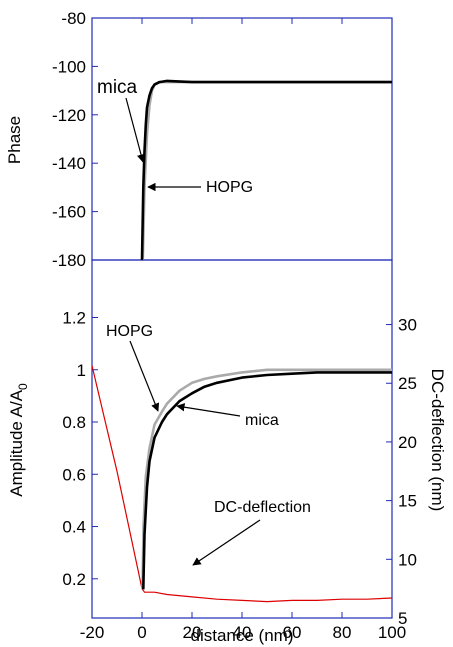 The width and height of the screenshot is (453, 647). Describe the element at coordinates (69, 115) in the screenshot. I see `top-y-tick-label: -120` at that location.